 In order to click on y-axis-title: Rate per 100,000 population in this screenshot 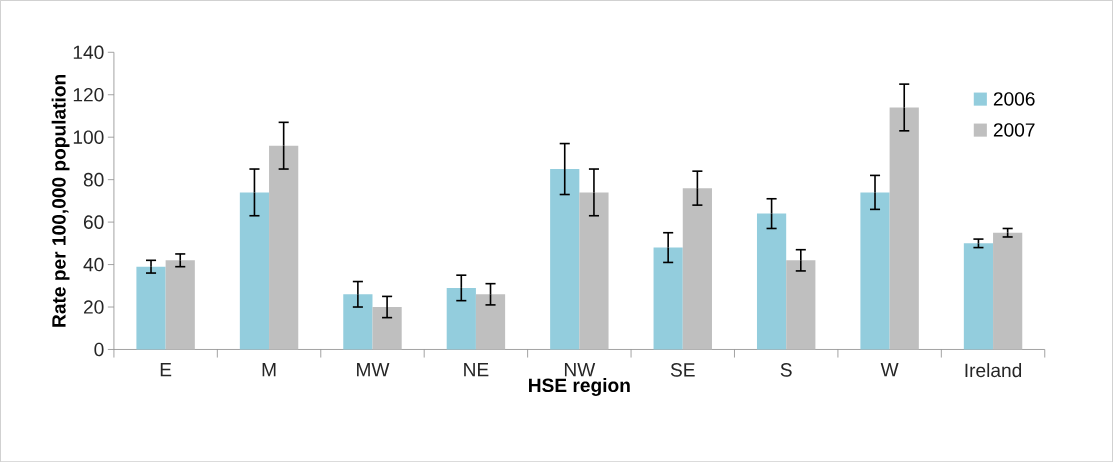, I will do `click(60, 200)`.